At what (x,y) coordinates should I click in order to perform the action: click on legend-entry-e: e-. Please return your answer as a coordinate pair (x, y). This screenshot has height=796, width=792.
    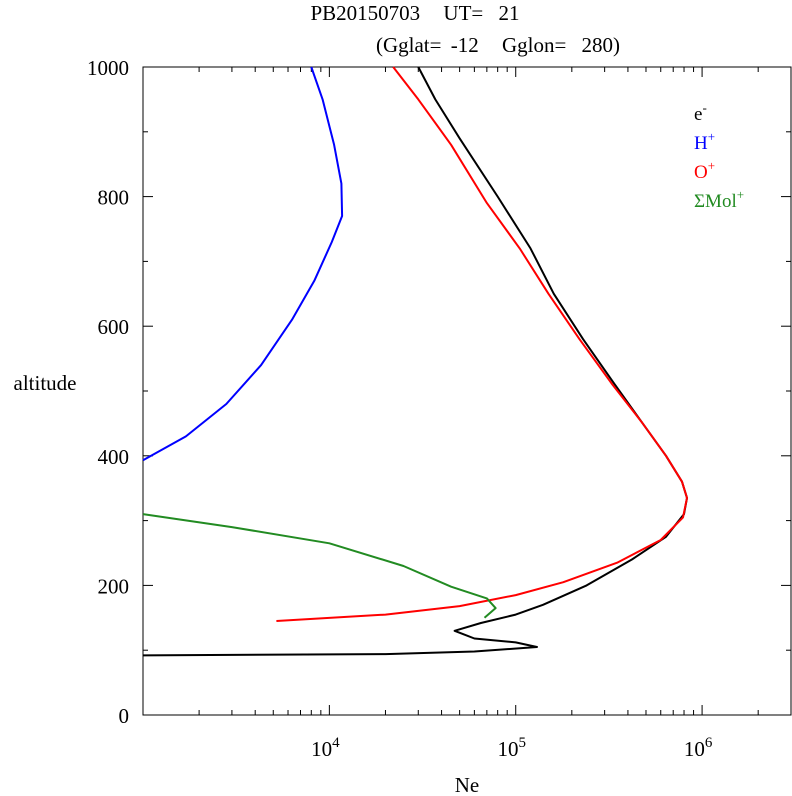
    Looking at the image, I should click on (700, 112).